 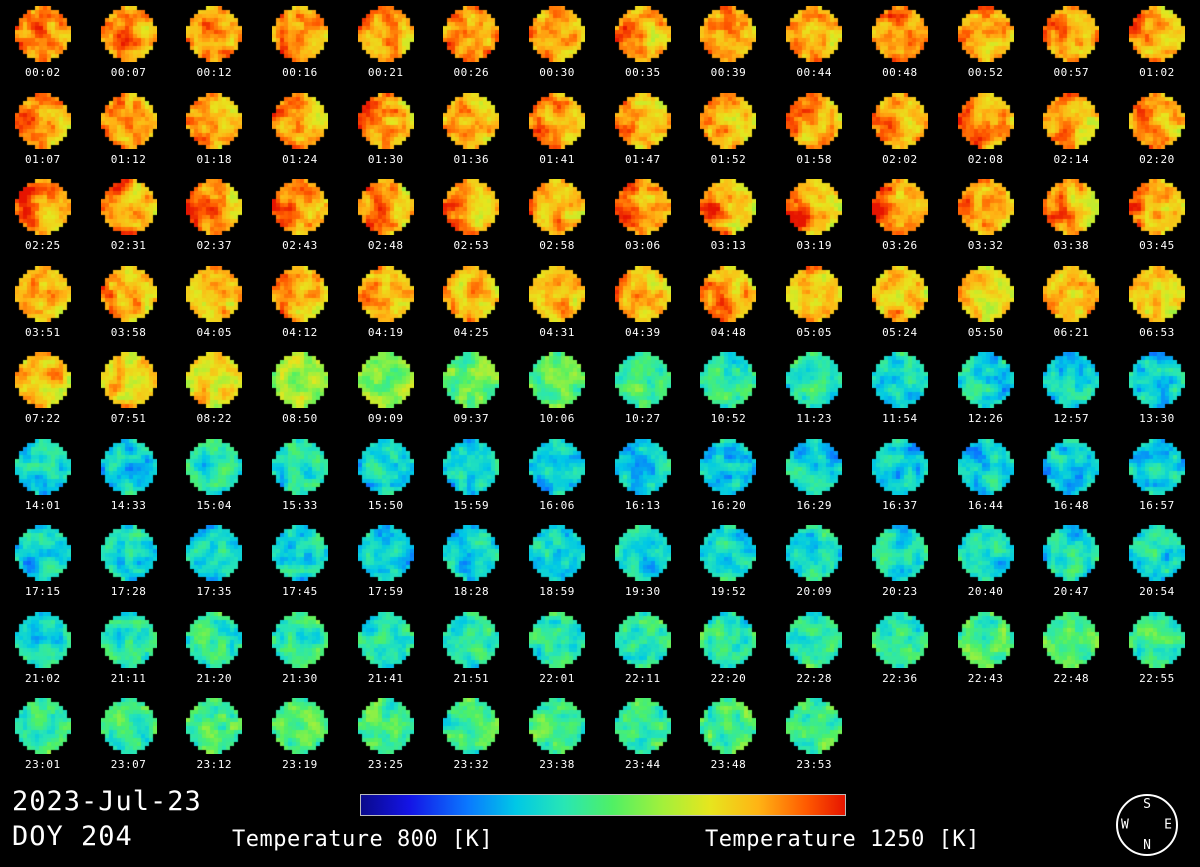 I want to click on frame-timestamp: 18:28, so click(x=471, y=591).